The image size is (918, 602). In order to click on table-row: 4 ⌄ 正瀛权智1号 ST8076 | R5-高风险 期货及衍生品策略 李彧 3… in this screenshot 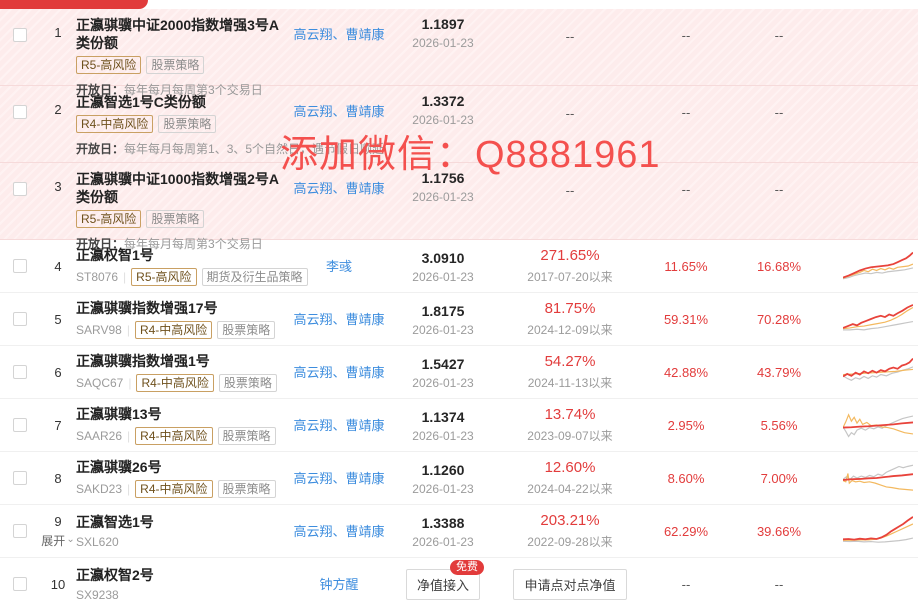, I will do `click(459, 266)`.